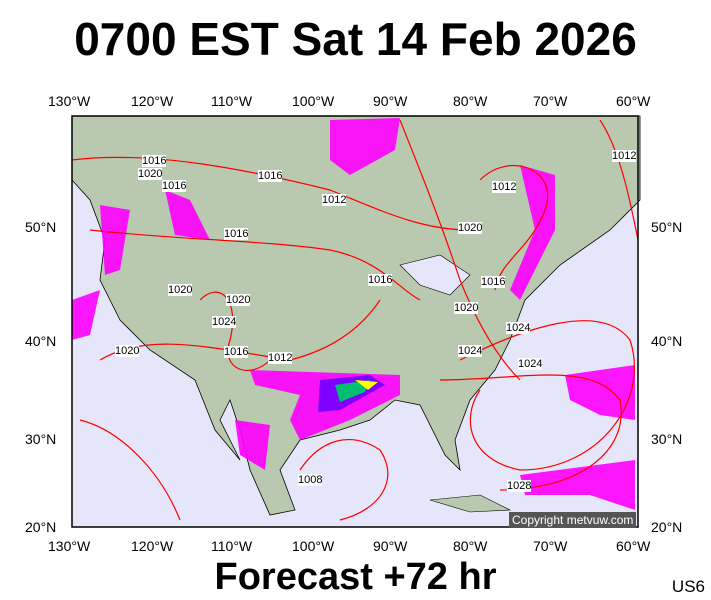 The image size is (711, 600). I want to click on isobar-label: 1028, so click(519, 486).